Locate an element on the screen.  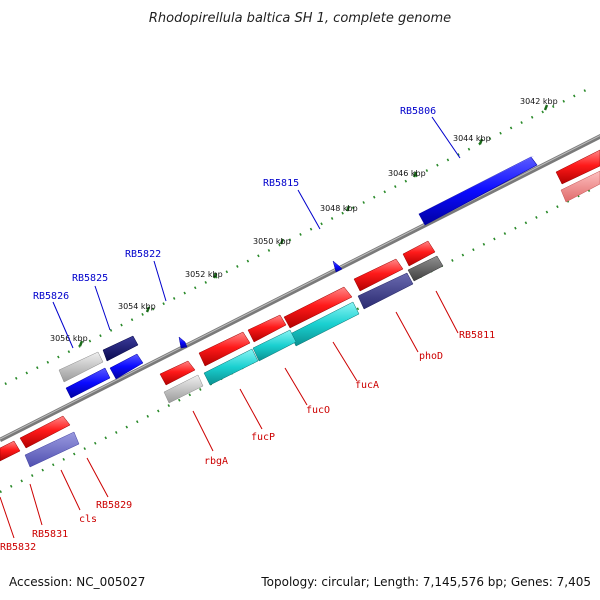
gene-rb5806 is located at coordinates (478, 191).